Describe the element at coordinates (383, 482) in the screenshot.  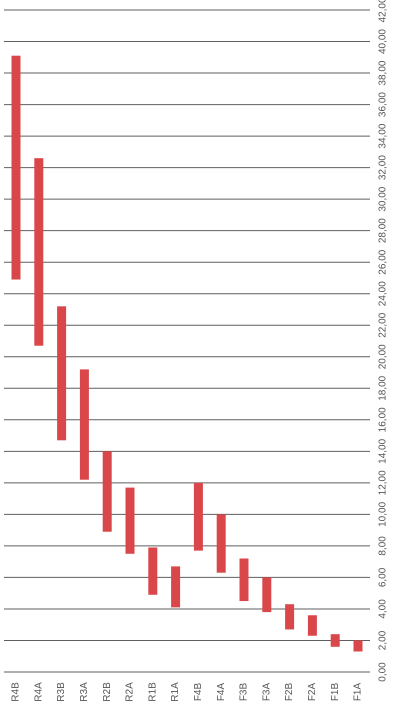
I see `value-tick-label: 12,00` at that location.